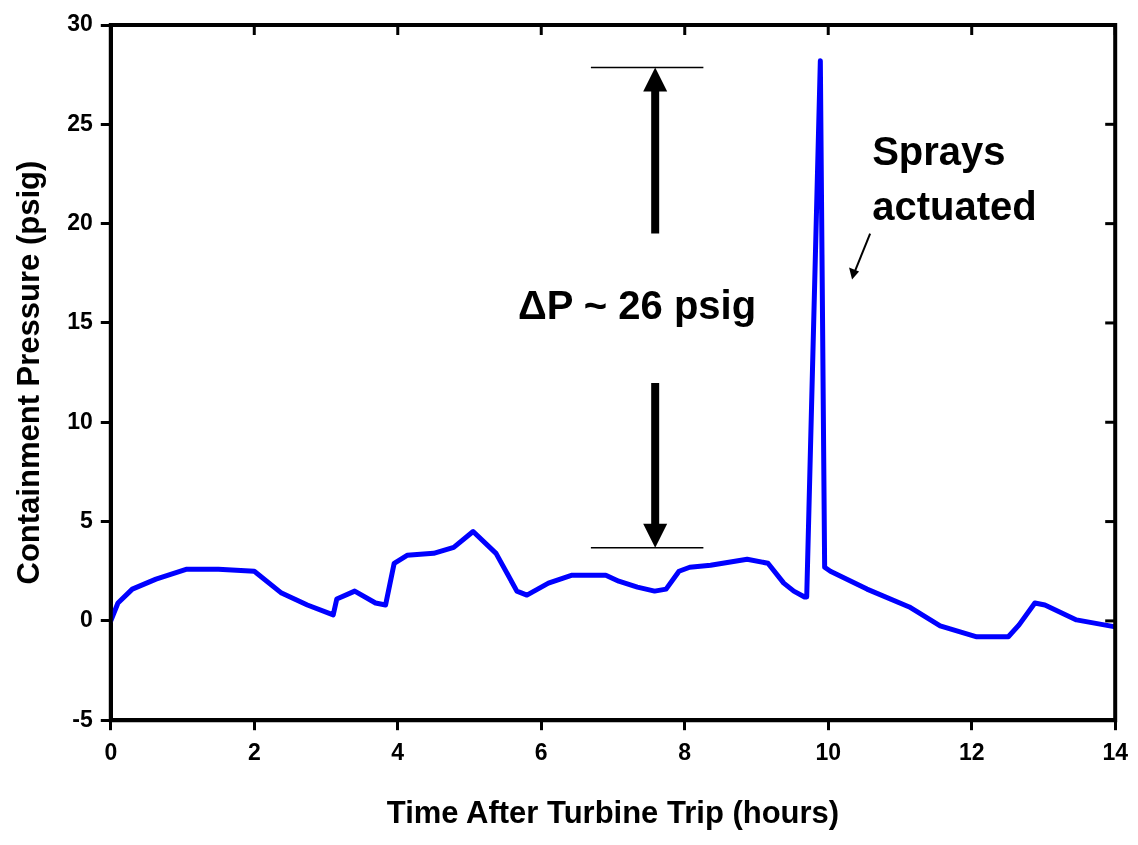  What do you see at coordinates (637, 304) in the screenshot?
I see `annotation: ΔP ~ 26 psig` at bounding box center [637, 304].